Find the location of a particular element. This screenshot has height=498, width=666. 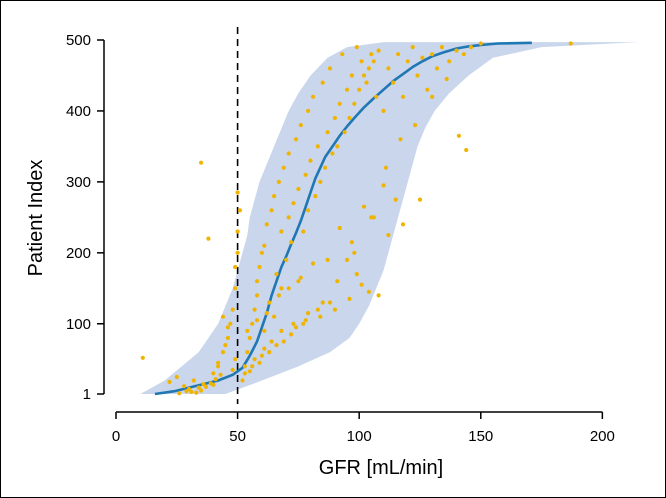

x-tick-label: 50 is located at coordinates (237, 436).